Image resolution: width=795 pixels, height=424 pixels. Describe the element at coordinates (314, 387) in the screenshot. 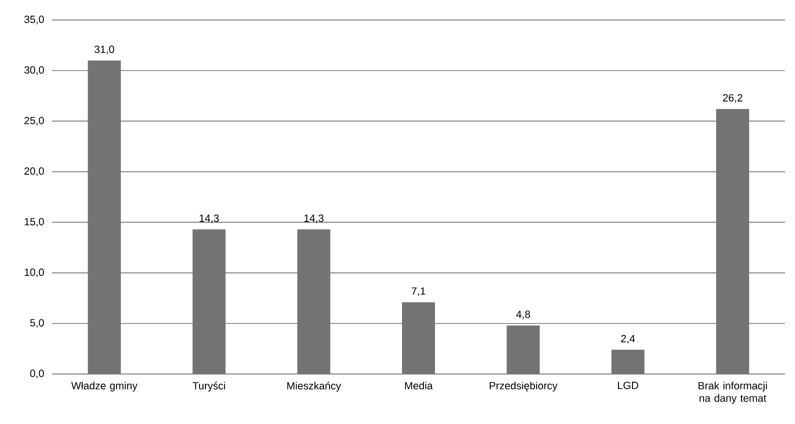

I see `x-tick-label: Mieszkańcy` at that location.